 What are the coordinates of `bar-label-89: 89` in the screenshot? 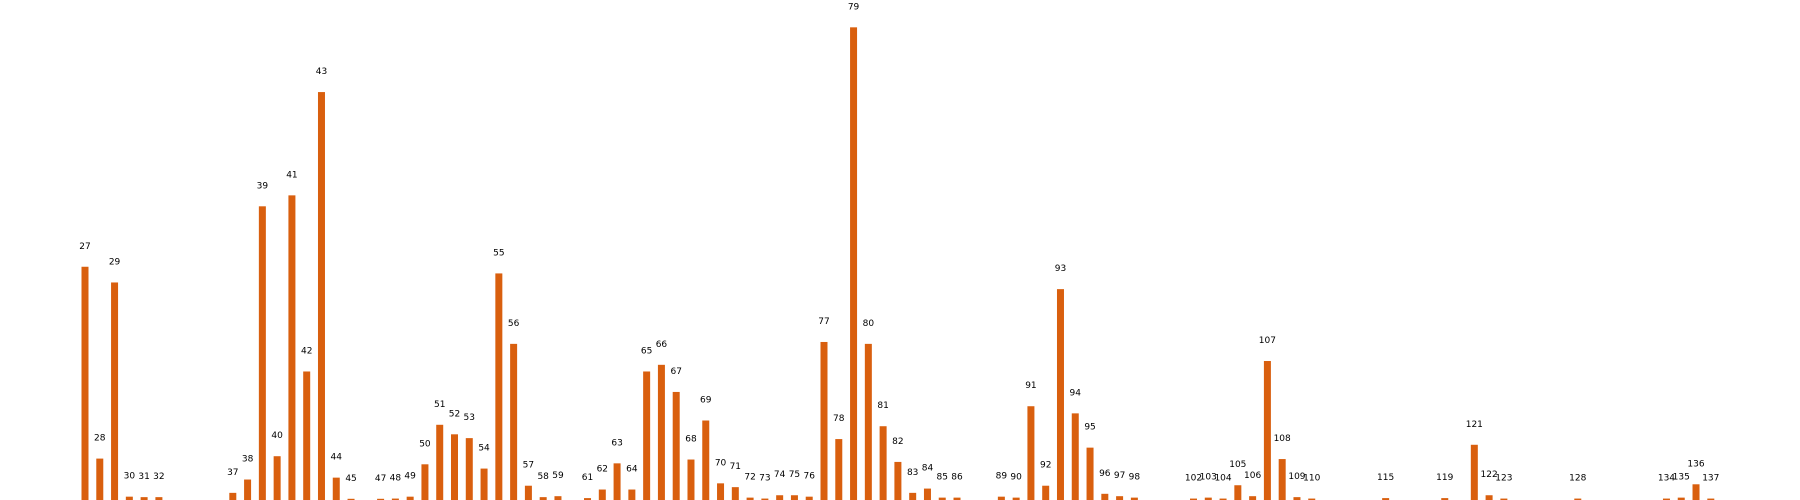 It's located at (1002, 477).